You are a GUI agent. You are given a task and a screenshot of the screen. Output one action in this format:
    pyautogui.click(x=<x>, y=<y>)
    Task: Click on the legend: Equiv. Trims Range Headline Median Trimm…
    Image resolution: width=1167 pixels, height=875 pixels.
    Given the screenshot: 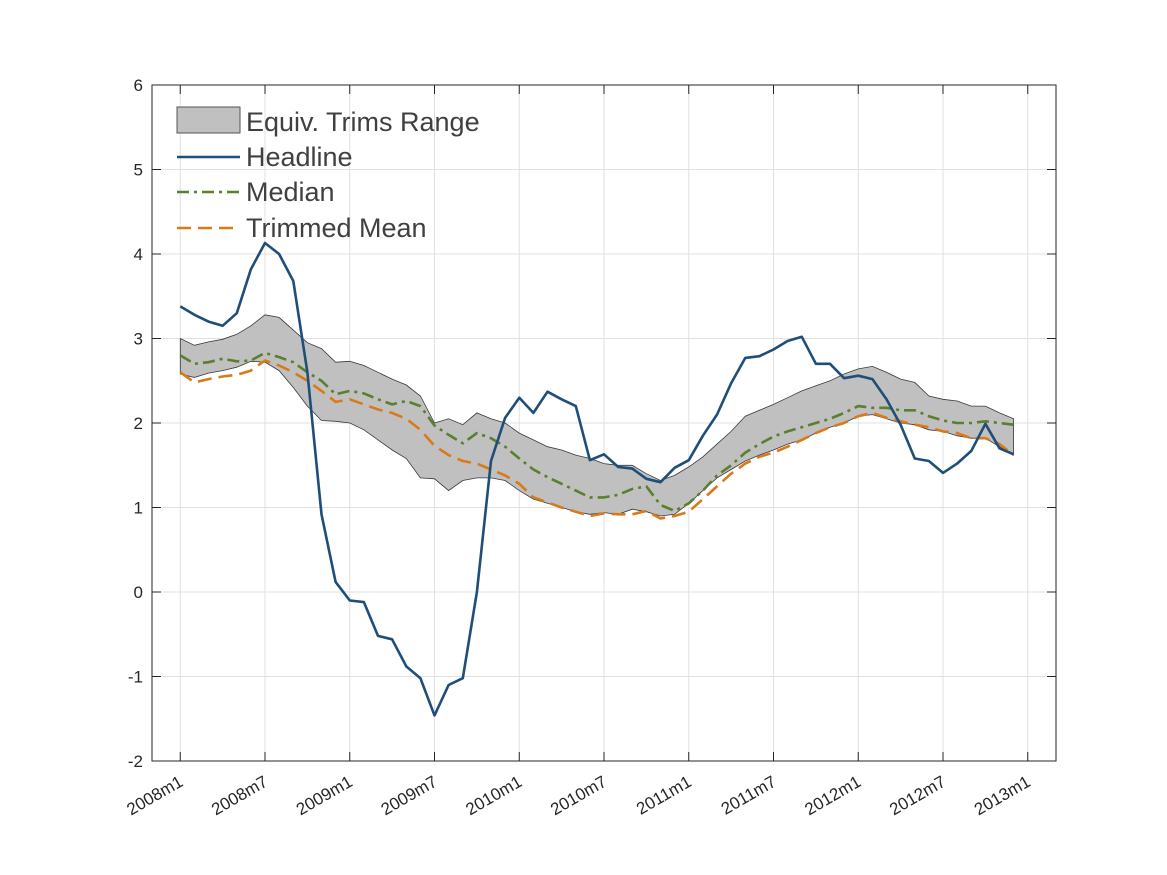 What is the action you would take?
    pyautogui.click(x=328, y=174)
    